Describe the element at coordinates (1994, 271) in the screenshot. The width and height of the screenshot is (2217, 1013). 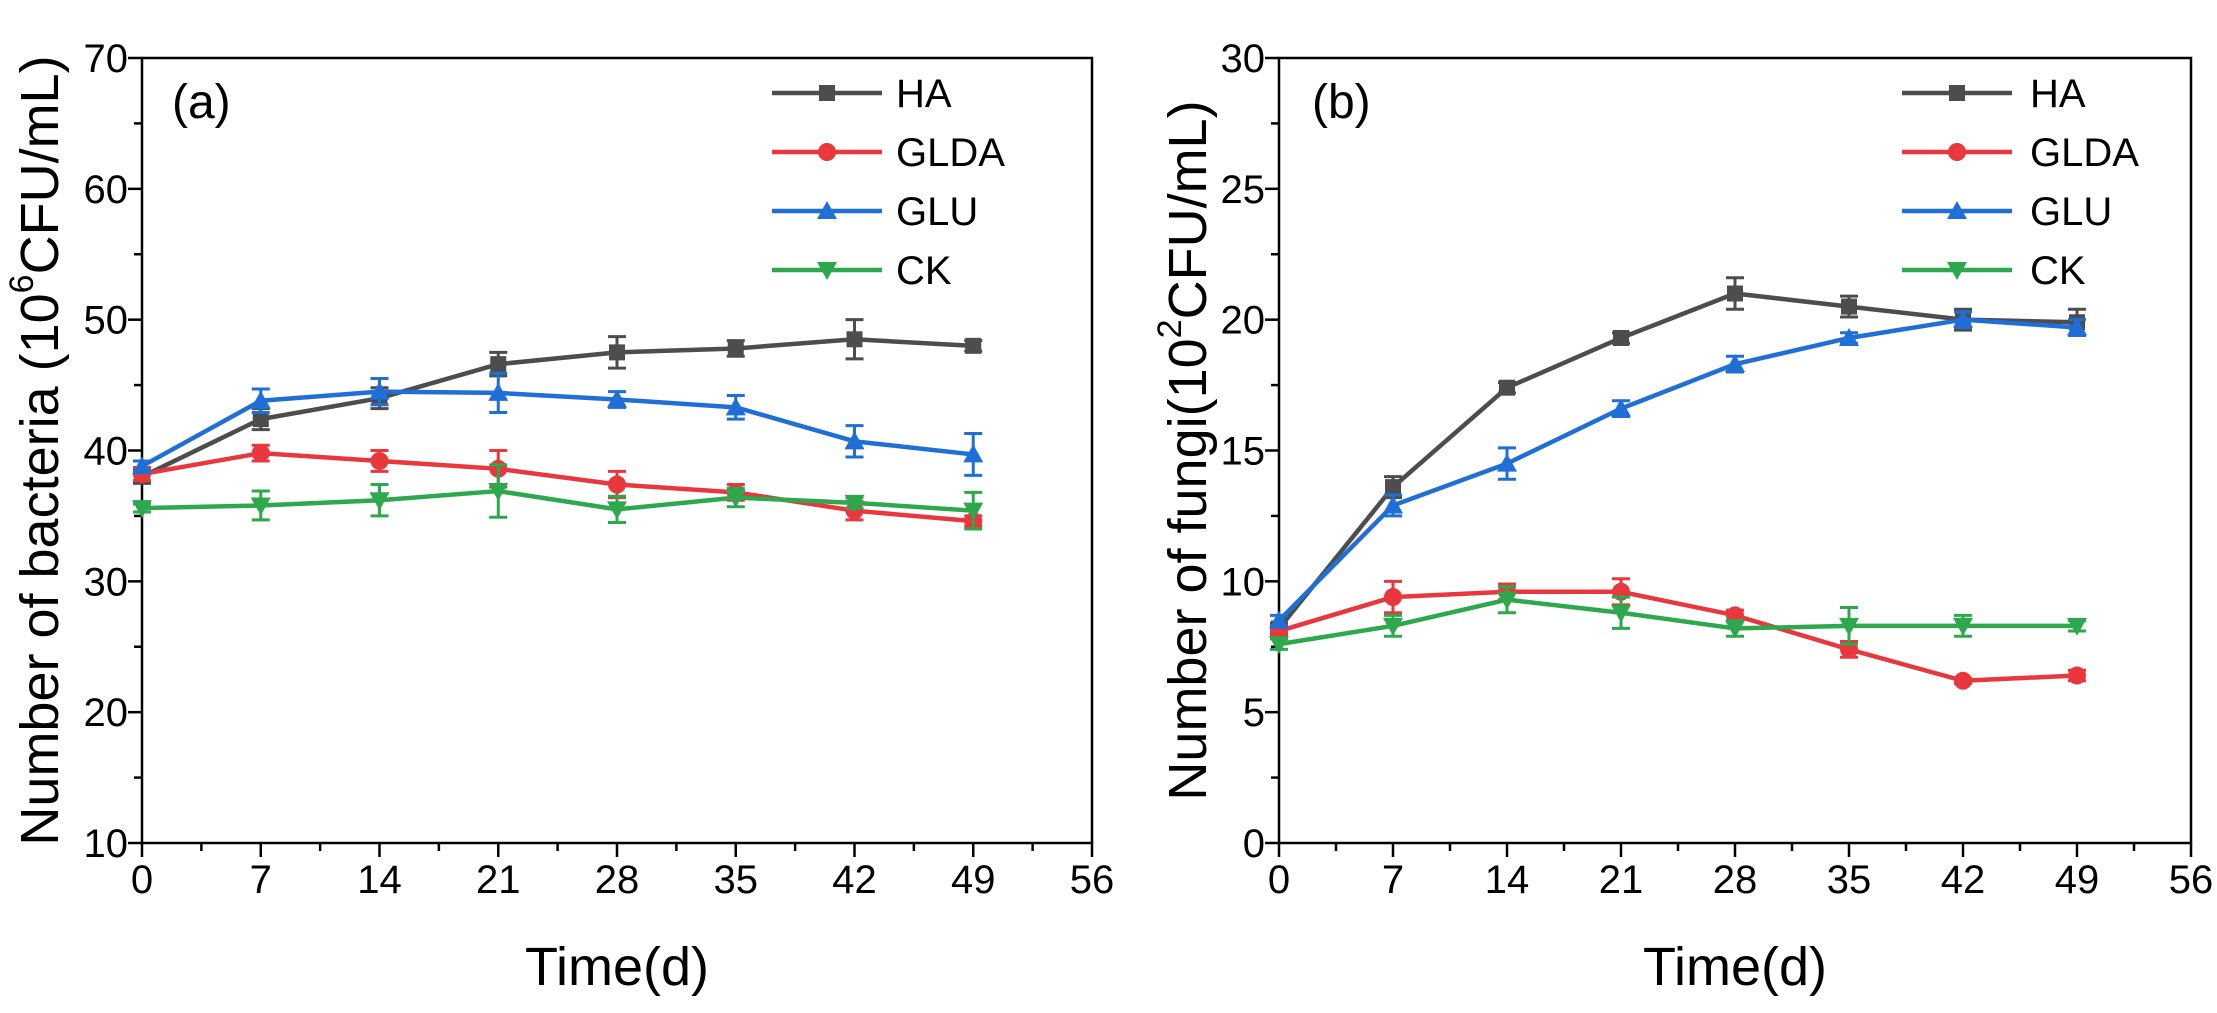
I see `legend-item-ck: CK` at that location.